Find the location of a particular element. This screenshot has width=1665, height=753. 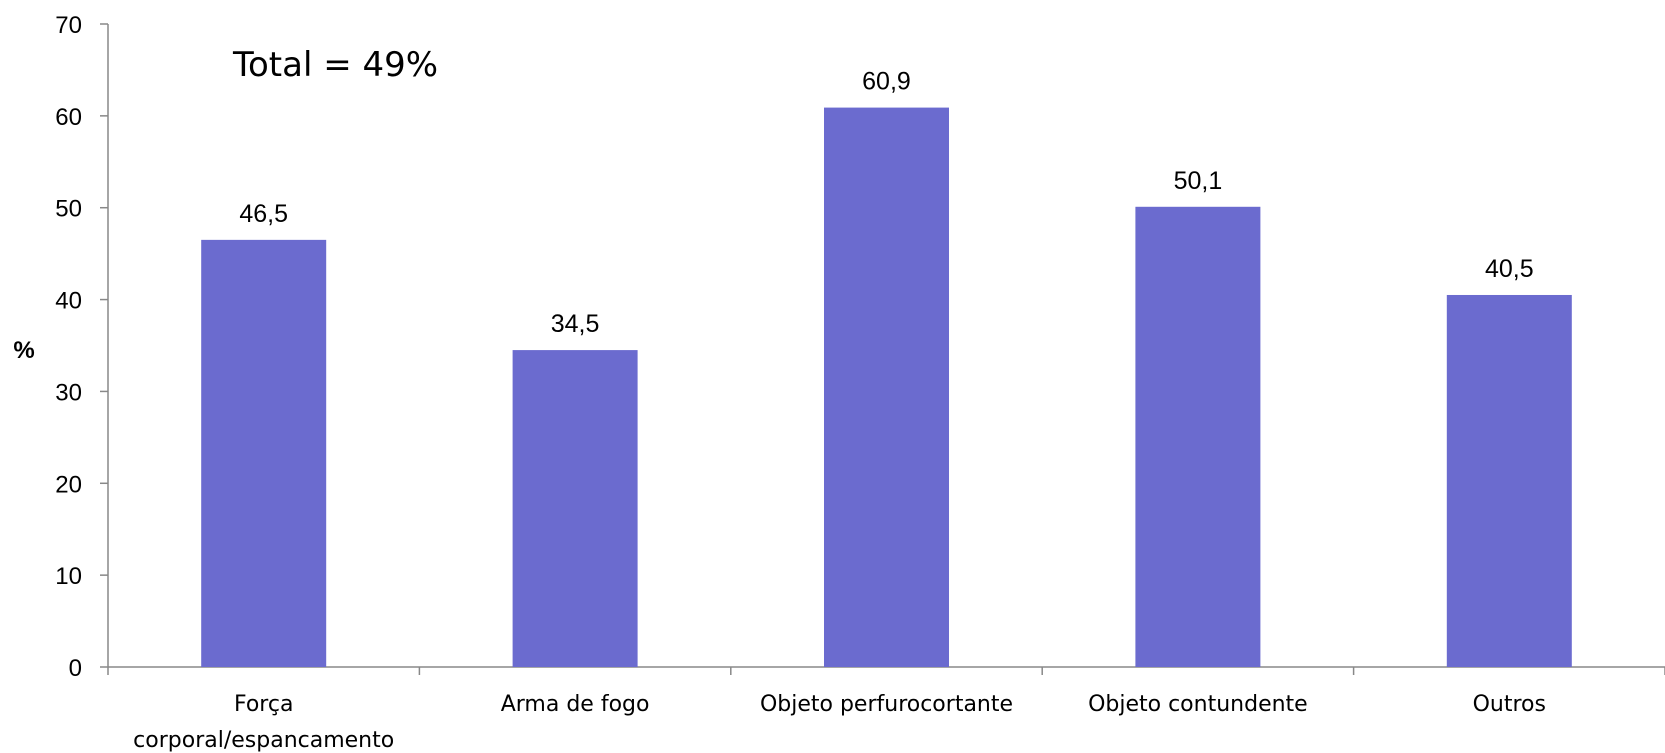

y-tick-label: 70 is located at coordinates (68, 25).